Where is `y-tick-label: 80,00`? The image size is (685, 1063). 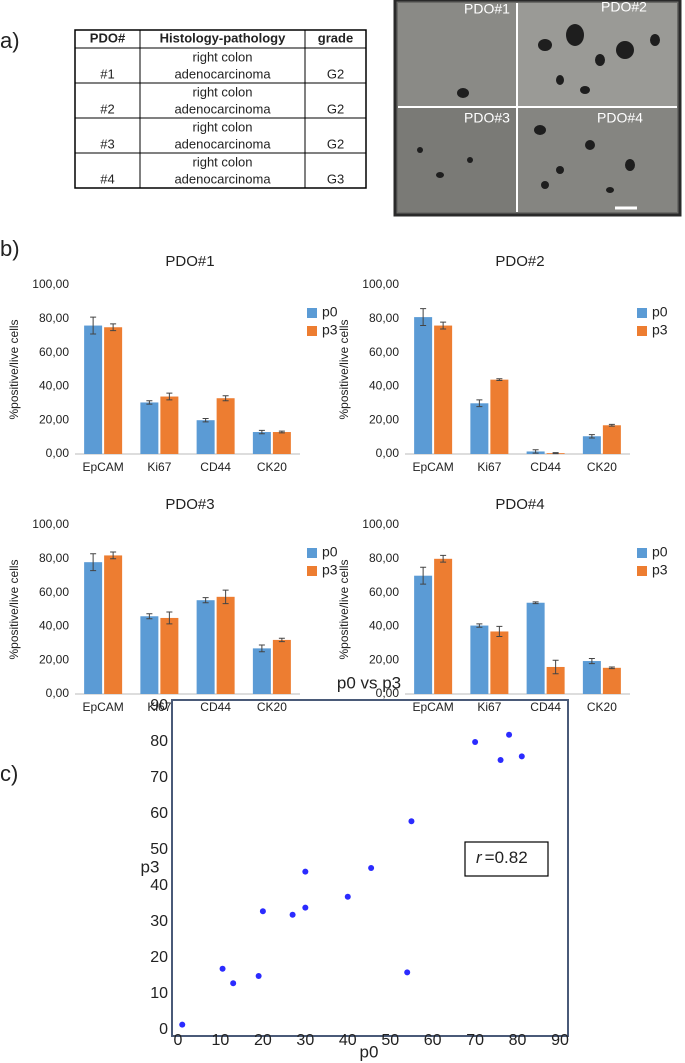
y-tick-label: 80,00 is located at coordinates (384, 318).